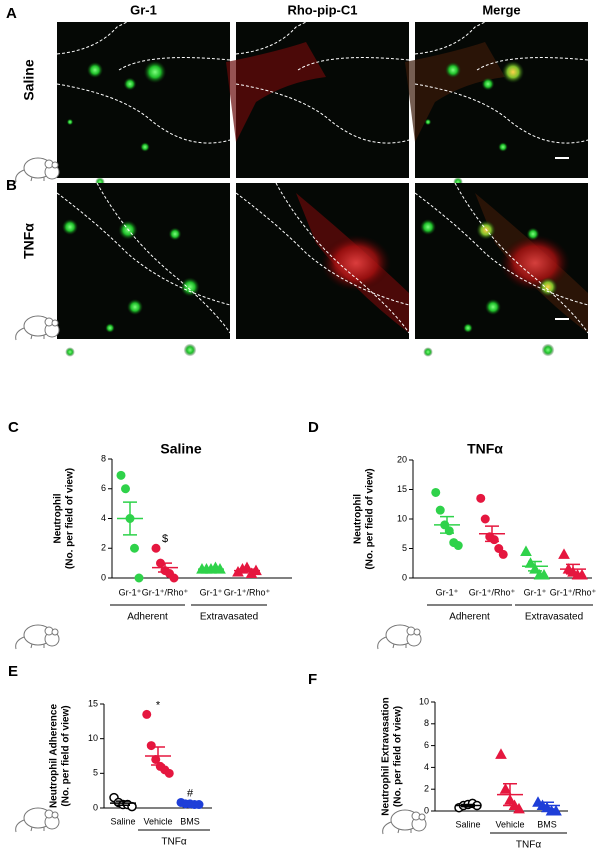 Image resolution: width=601 pixels, height=862 pixels. Describe the element at coordinates (469, 617) in the screenshot. I see `group-label: Adherent` at that location.